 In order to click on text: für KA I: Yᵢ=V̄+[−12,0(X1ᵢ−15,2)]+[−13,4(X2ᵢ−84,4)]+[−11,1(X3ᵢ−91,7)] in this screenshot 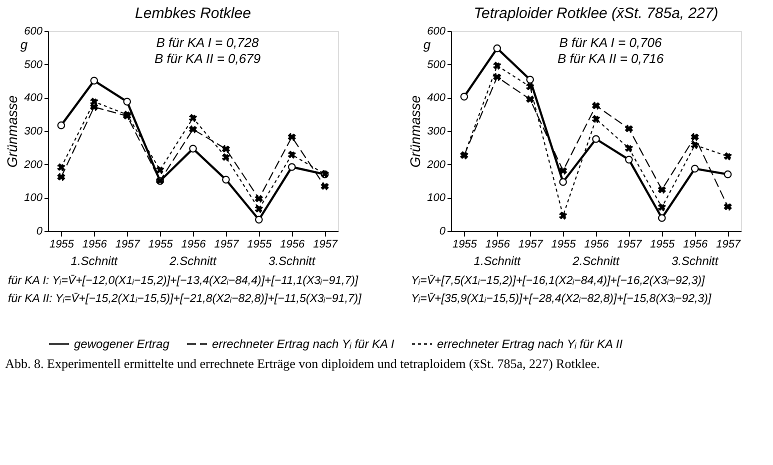, I will do `click(183, 280)`.